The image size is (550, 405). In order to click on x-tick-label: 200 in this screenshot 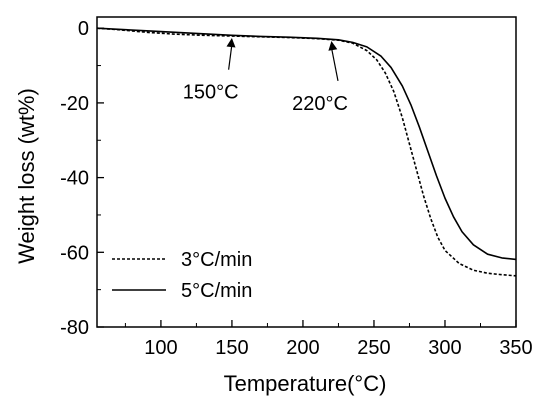, I will do `click(302, 348)`.